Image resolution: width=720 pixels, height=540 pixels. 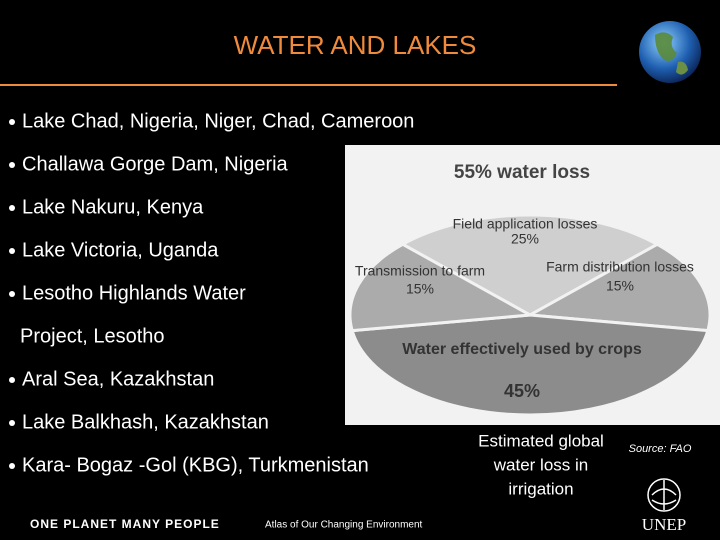 I want to click on slice-value: 45%, so click(x=522, y=391).